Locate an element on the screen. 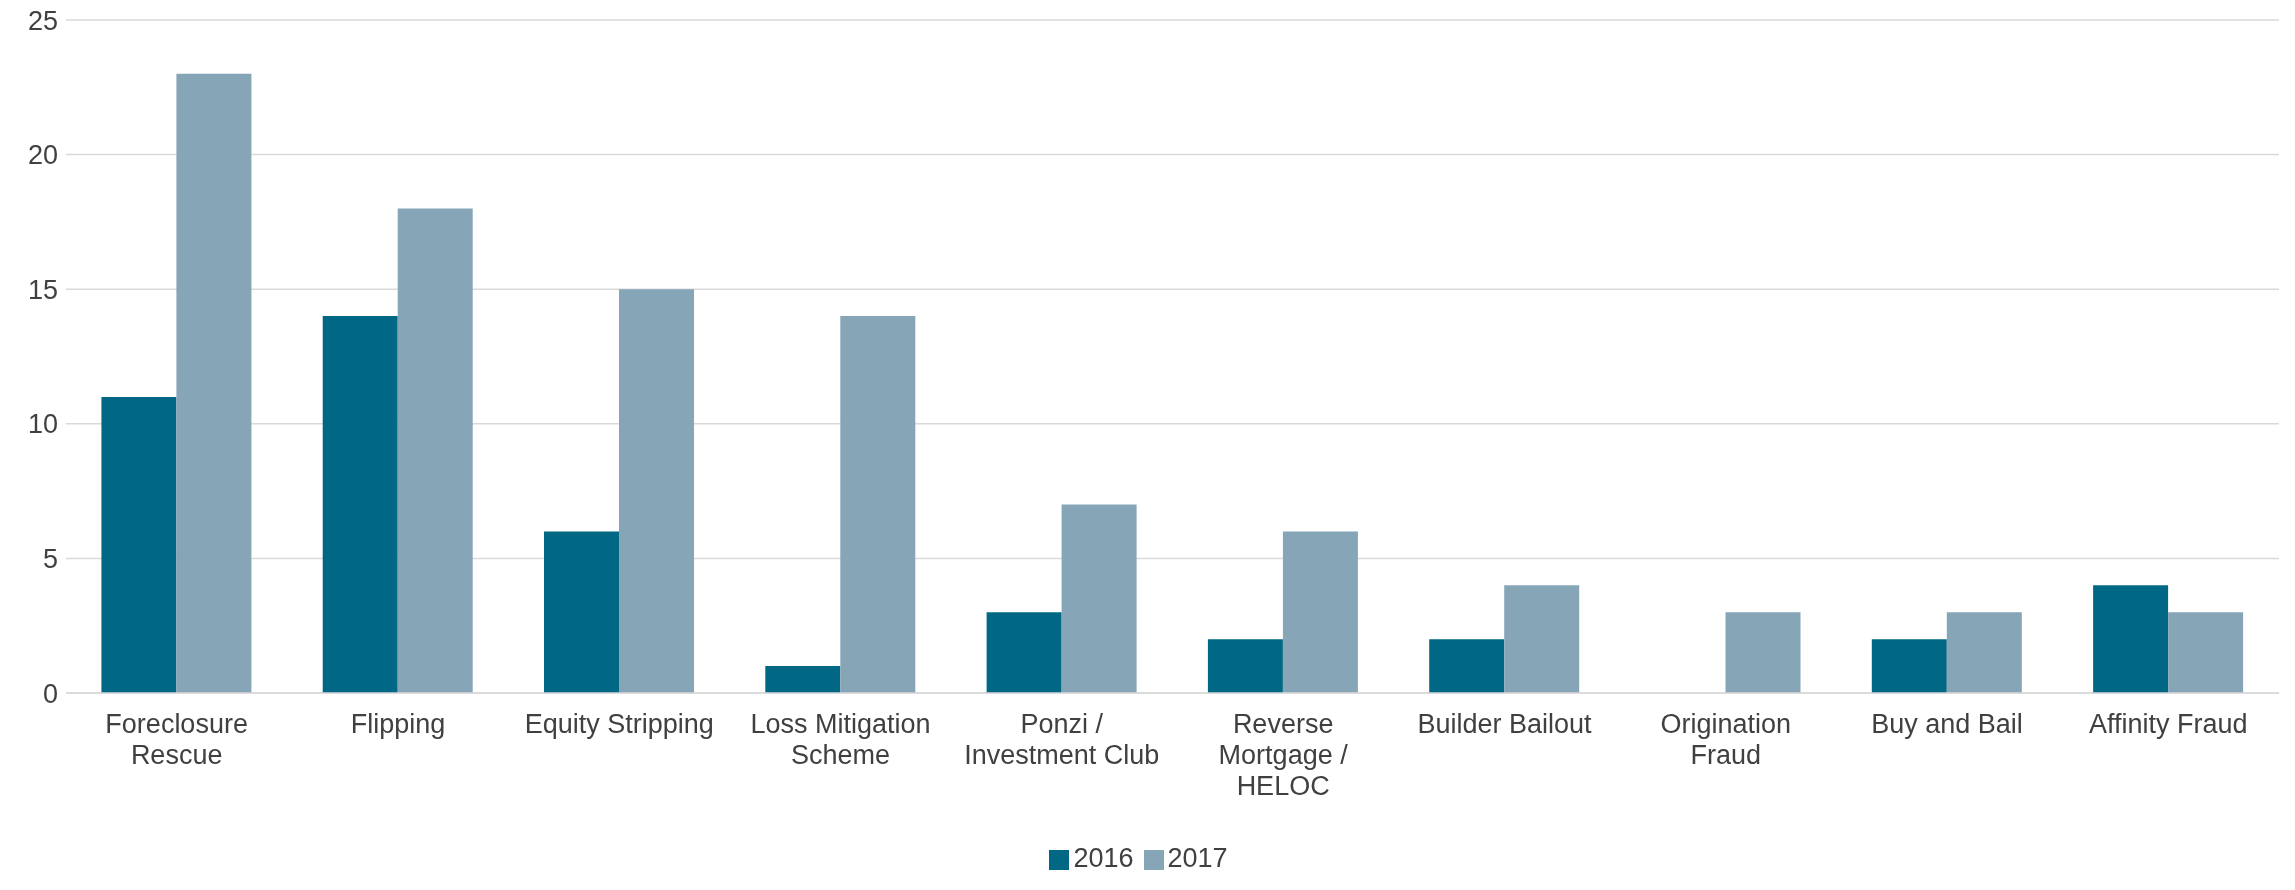  legend-label: 2016 is located at coordinates (1103, 858).